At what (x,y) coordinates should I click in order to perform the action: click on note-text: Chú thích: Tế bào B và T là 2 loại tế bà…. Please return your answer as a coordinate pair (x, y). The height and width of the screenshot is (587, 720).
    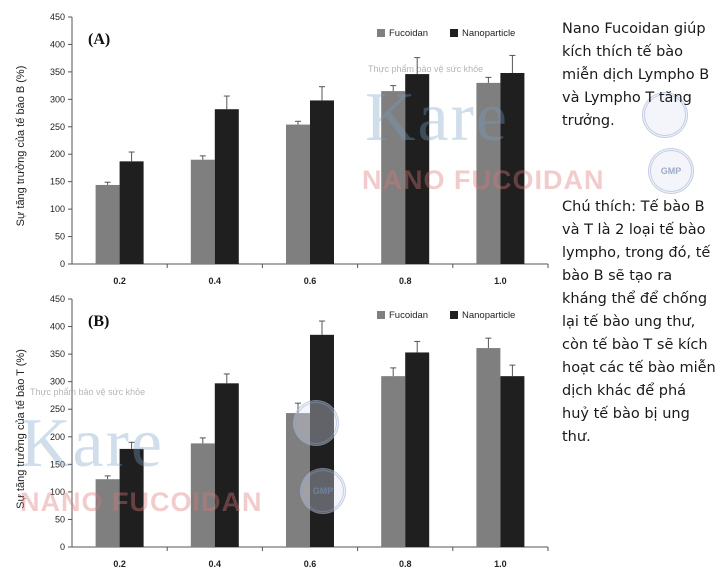
    Looking at the image, I should click on (639, 322).